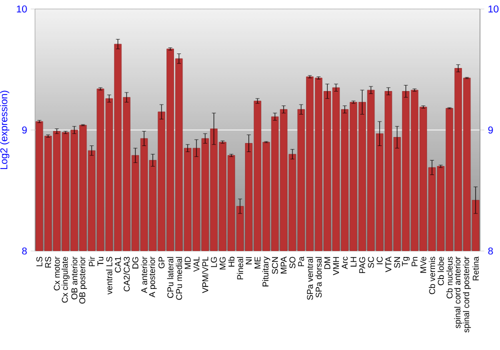  What do you see at coordinates (170, 277) in the screenshot?
I see `x-tick-label: CPu lateral` at bounding box center [170, 277].